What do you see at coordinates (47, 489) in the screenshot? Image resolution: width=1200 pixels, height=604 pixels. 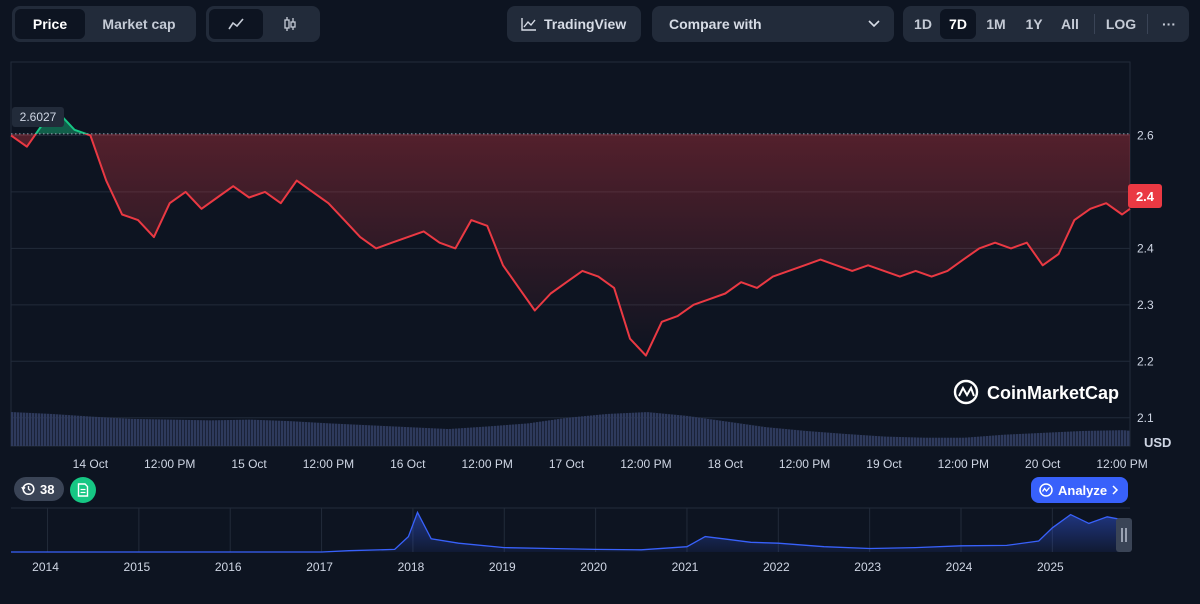 I see `history-count: 38` at bounding box center [47, 489].